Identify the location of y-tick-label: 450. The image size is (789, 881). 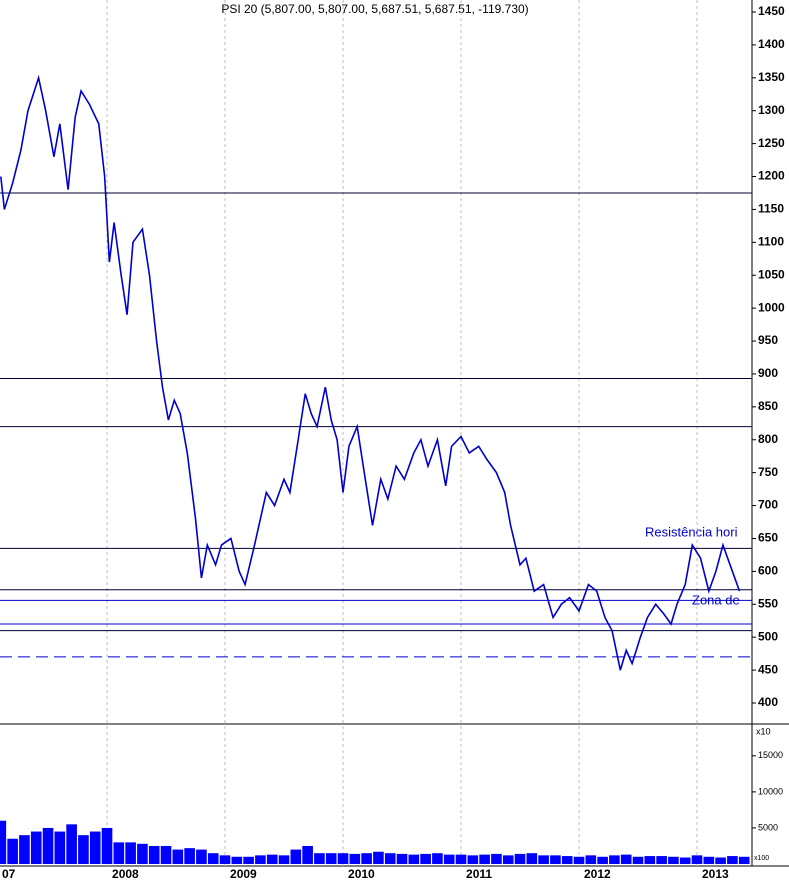
(768, 669).